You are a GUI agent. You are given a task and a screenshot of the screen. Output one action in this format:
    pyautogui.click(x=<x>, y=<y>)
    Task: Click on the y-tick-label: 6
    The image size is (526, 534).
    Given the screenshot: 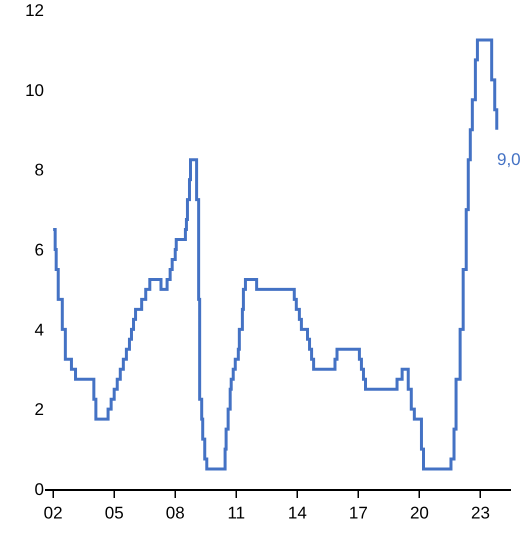 What is the action you would take?
    pyautogui.click(x=39, y=250)
    